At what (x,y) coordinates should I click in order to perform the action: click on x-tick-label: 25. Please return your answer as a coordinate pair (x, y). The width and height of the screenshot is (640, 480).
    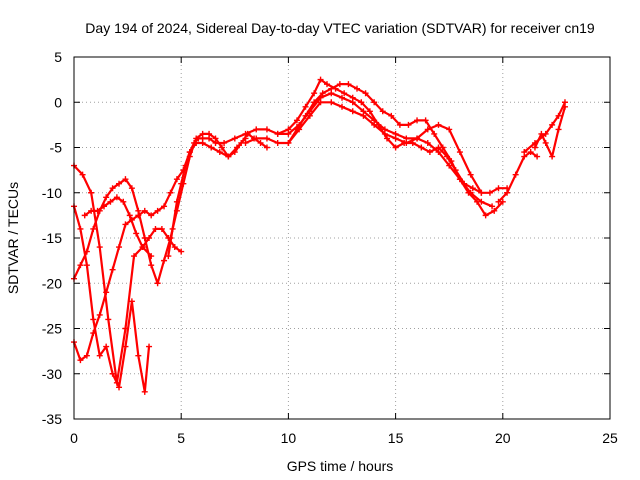
    Looking at the image, I should click on (610, 438).